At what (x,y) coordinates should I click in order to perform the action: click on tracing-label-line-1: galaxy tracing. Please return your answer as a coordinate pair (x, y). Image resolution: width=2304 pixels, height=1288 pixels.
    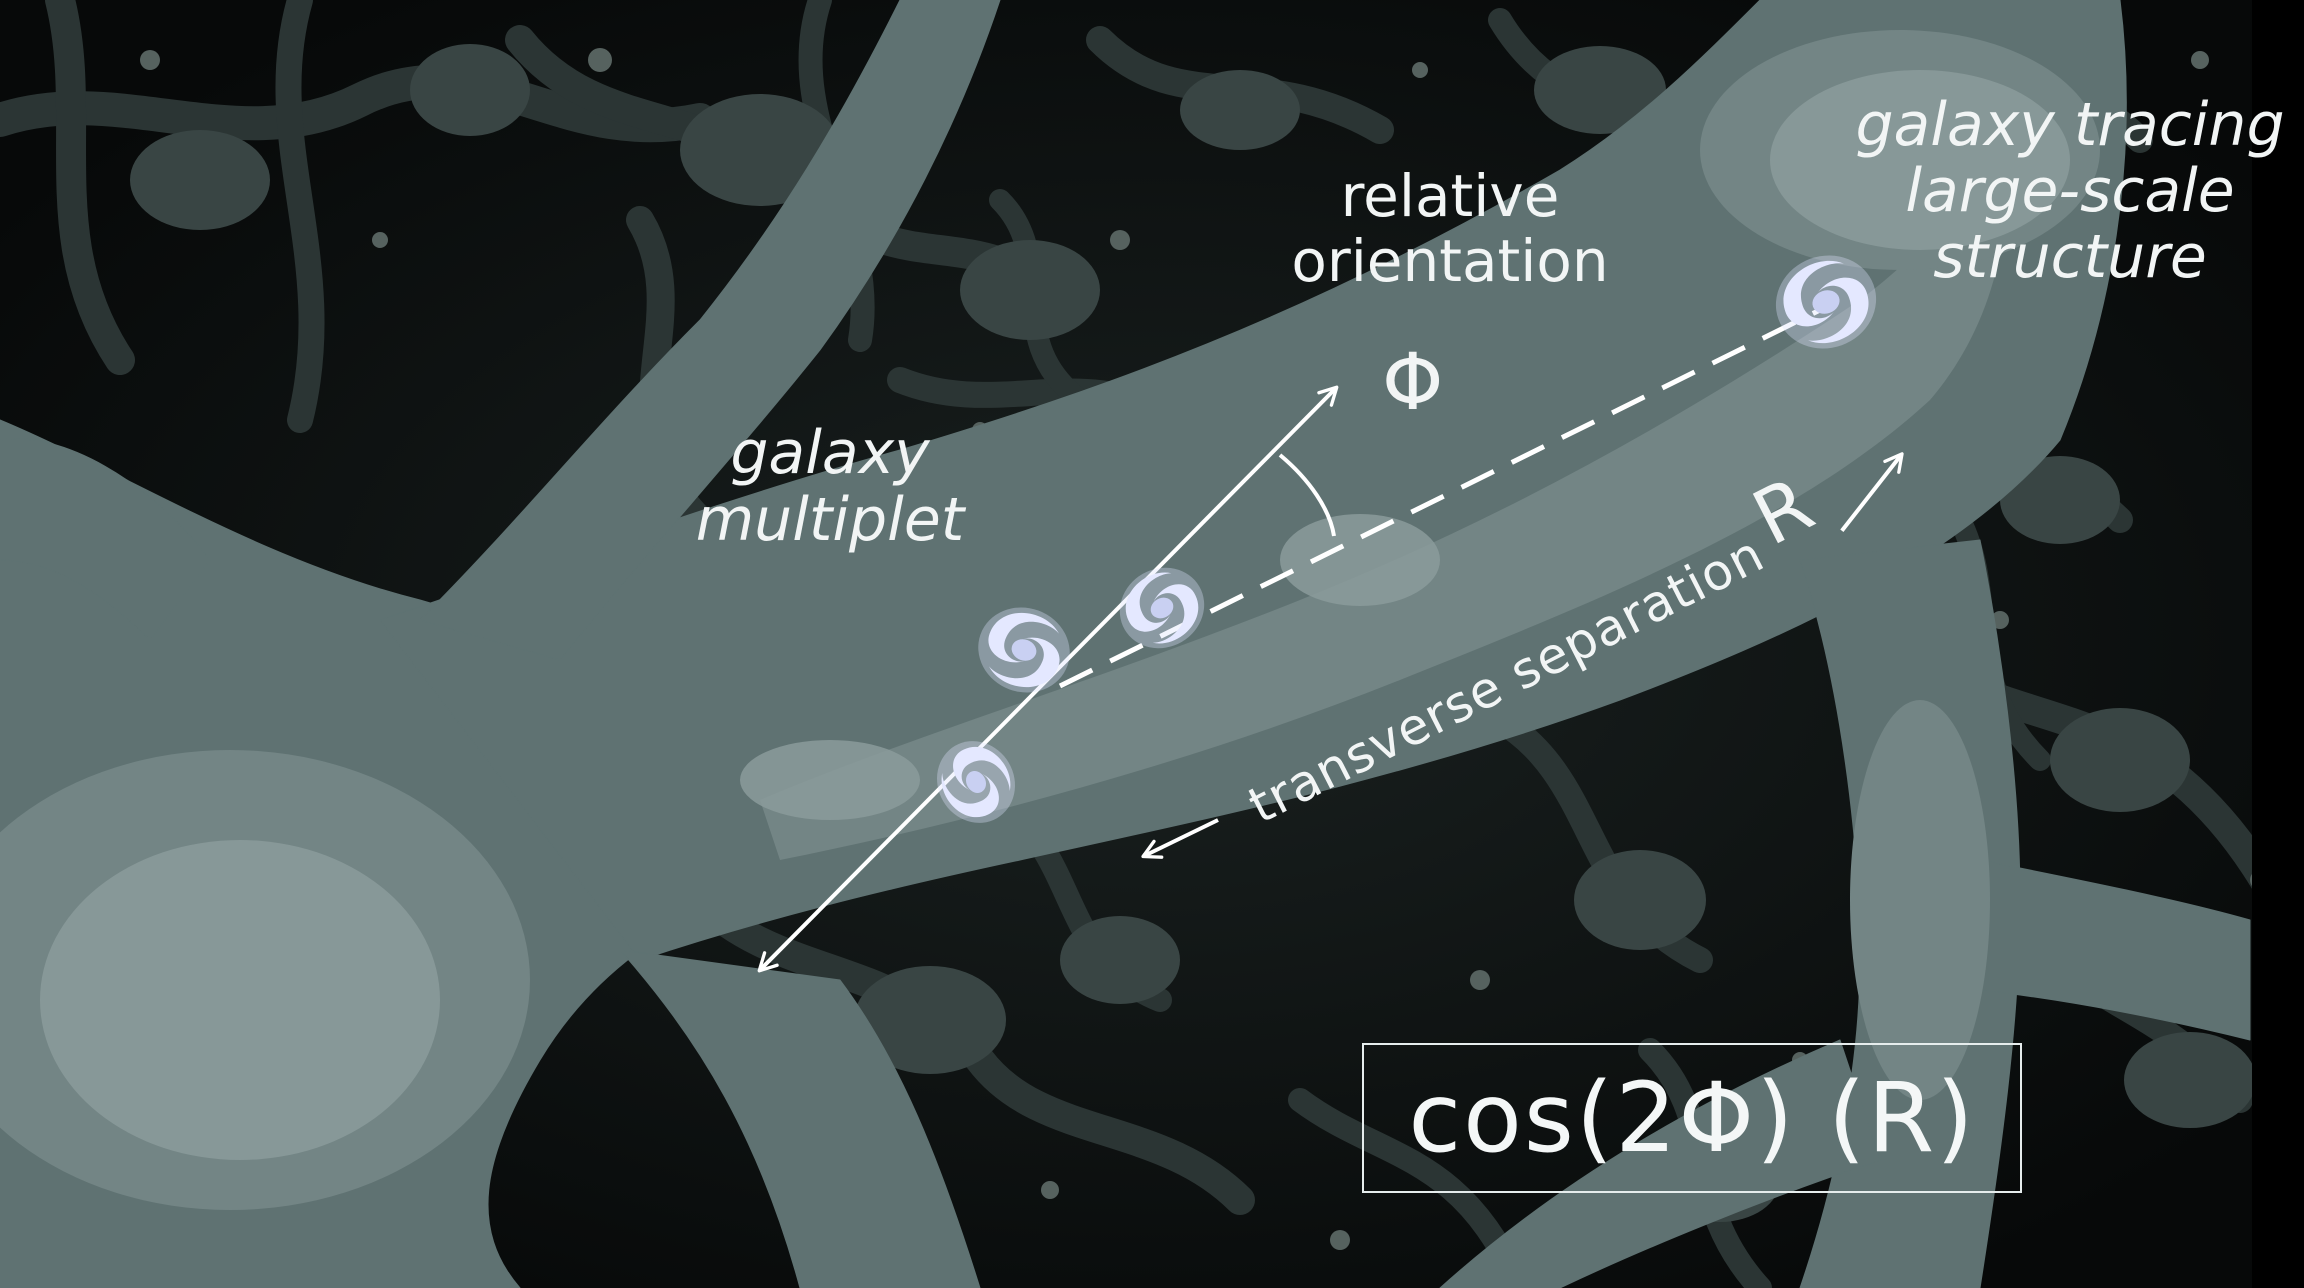
    Looking at the image, I should click on (2070, 125).